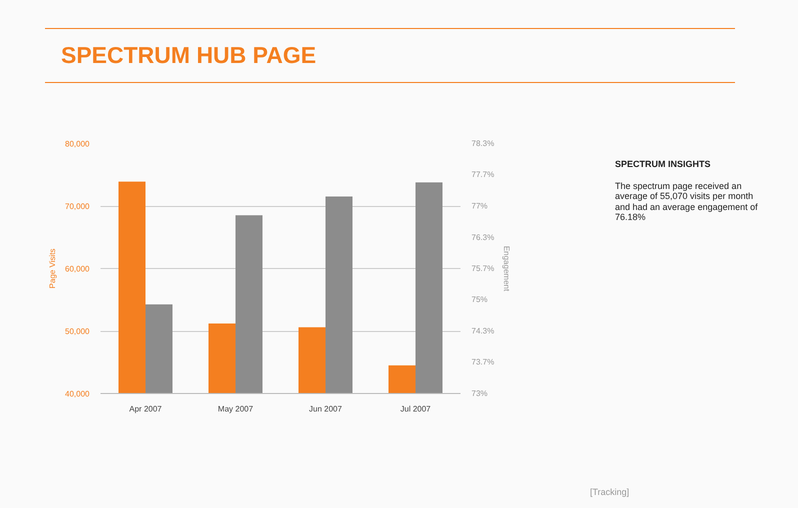 The image size is (798, 508). Describe the element at coordinates (483, 362) in the screenshot. I see `y2-tick-label: 73.7%` at that location.